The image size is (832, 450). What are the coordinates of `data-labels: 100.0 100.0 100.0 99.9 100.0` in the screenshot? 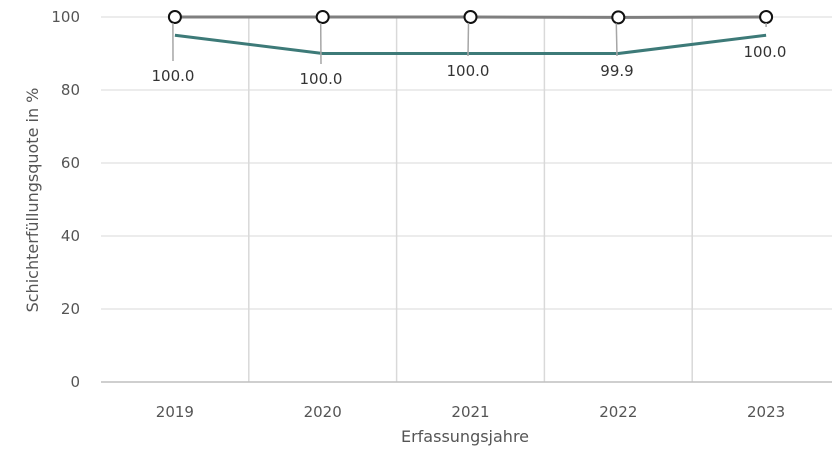 It's located at (469, 55).